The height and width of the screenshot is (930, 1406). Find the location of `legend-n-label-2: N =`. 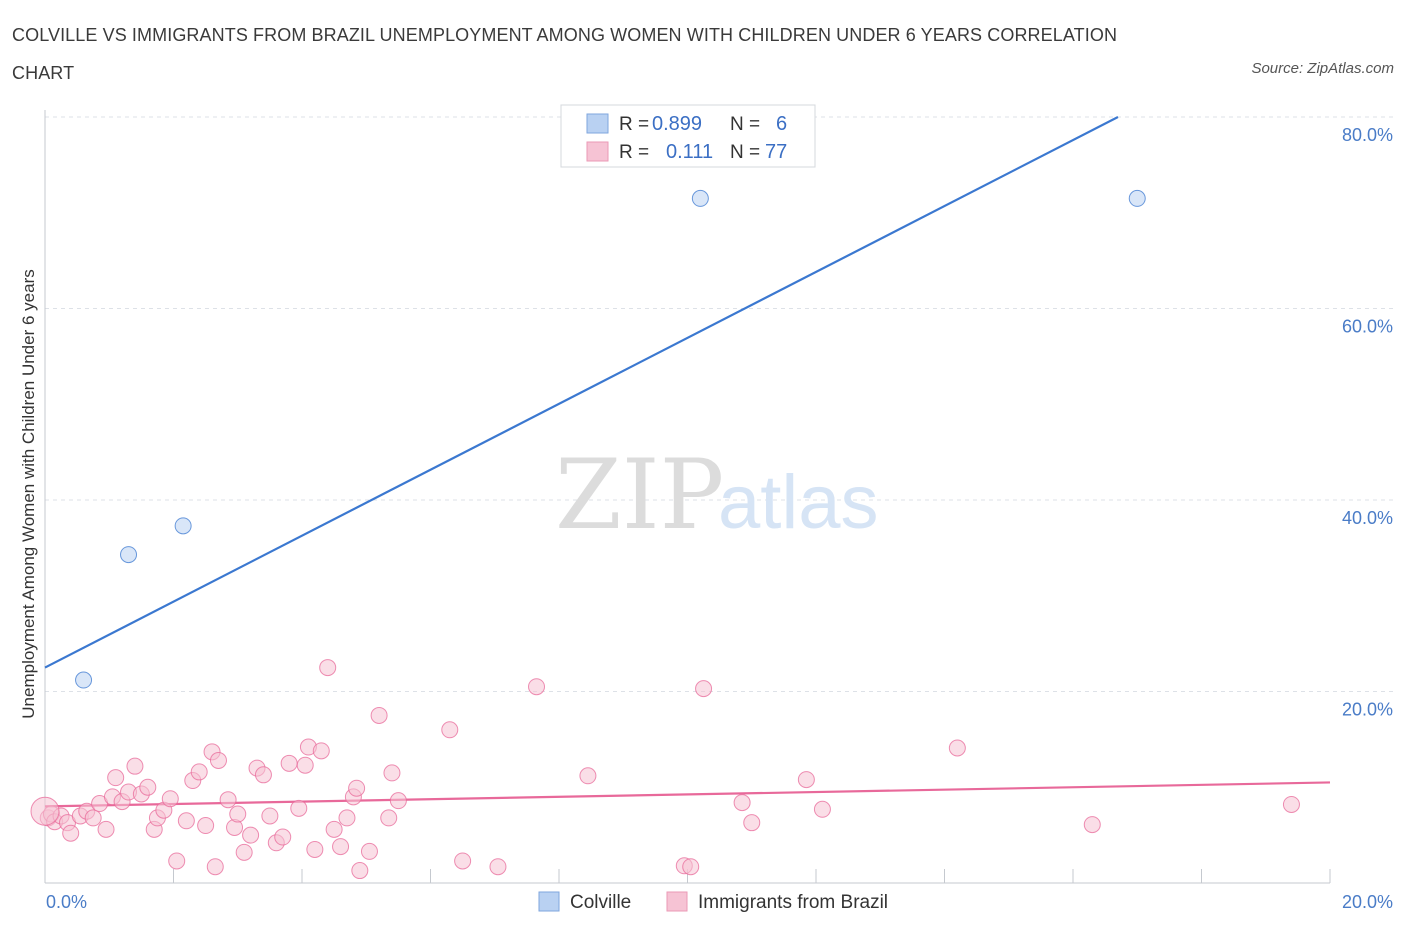

legend-n-label-2: N = is located at coordinates (745, 152).